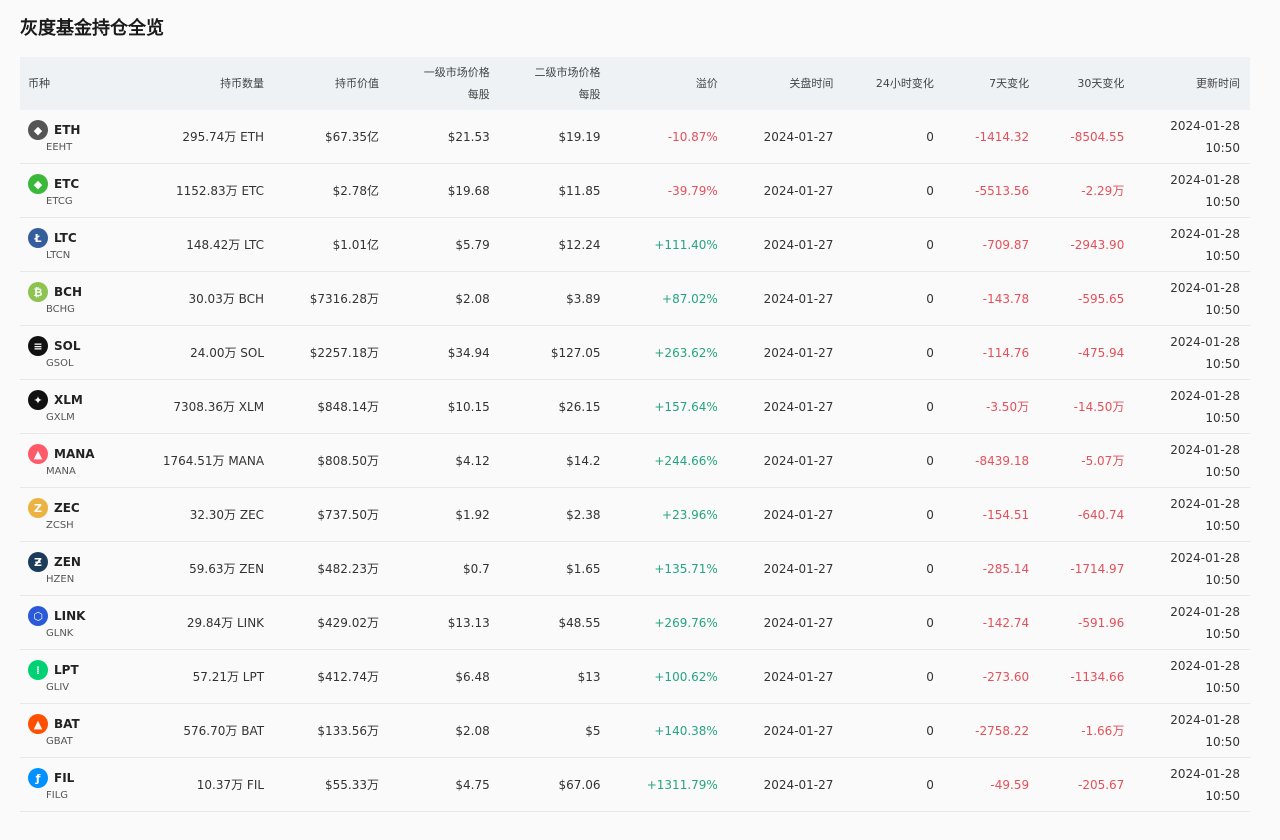  Describe the element at coordinates (38, 562) in the screenshot. I see `horizen-icon: Ƶ` at that location.